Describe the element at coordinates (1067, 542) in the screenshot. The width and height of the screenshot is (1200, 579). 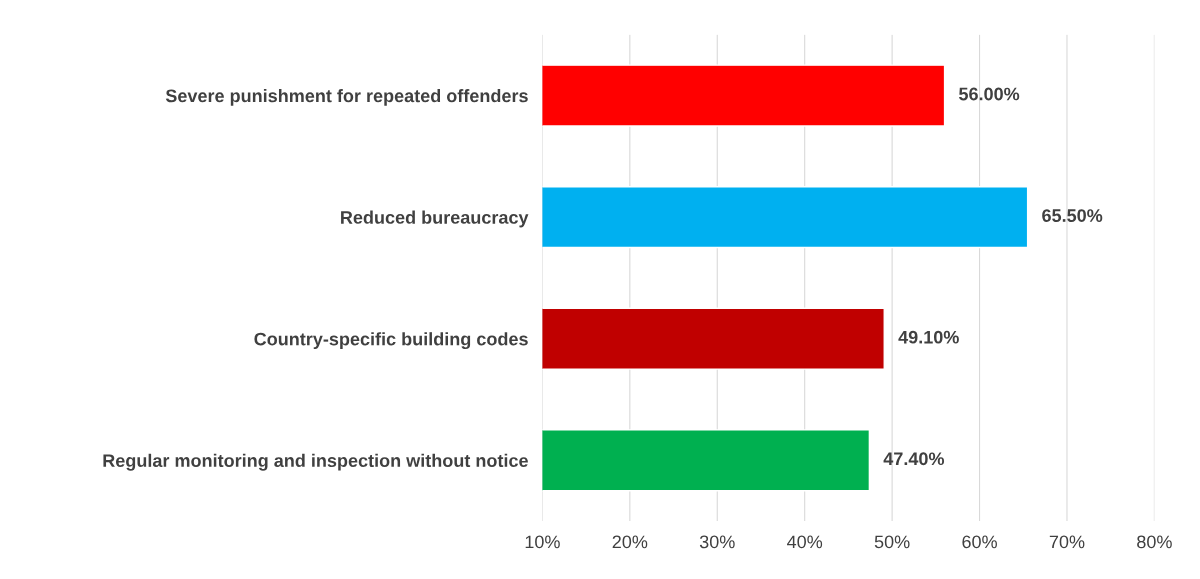
I see `x-tick-label: 70%` at that location.